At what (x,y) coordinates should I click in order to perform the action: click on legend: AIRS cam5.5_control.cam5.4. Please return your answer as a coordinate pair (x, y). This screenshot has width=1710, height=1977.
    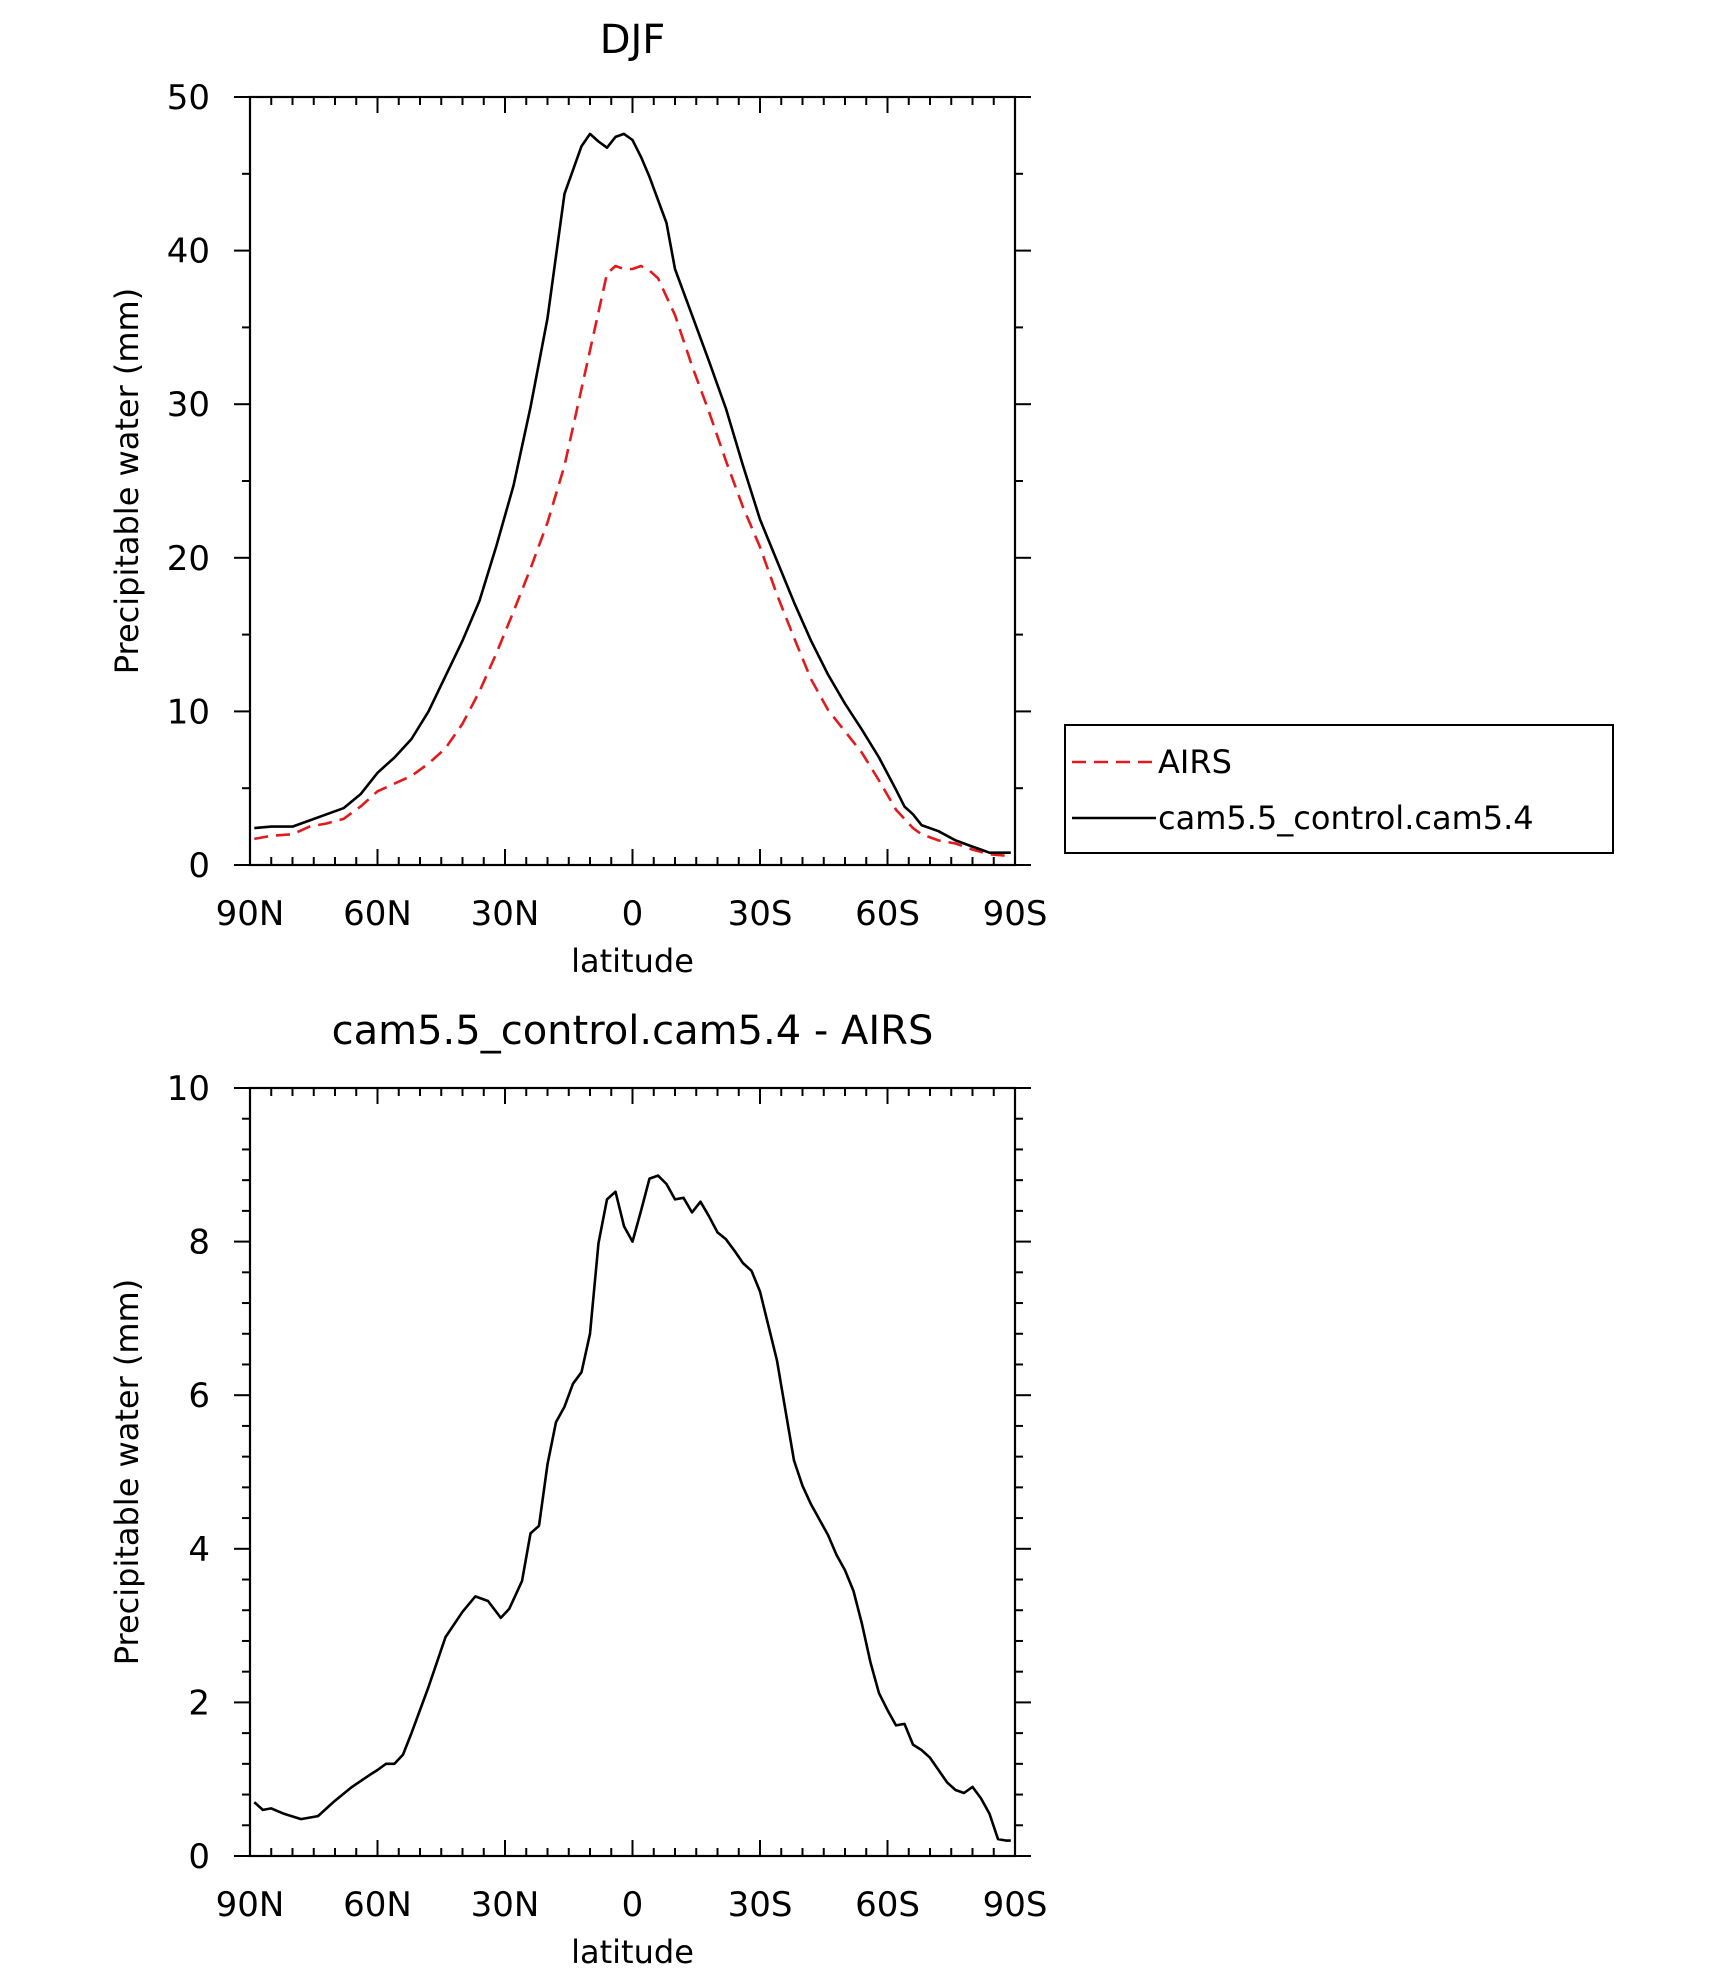
    Looking at the image, I should click on (1339, 789).